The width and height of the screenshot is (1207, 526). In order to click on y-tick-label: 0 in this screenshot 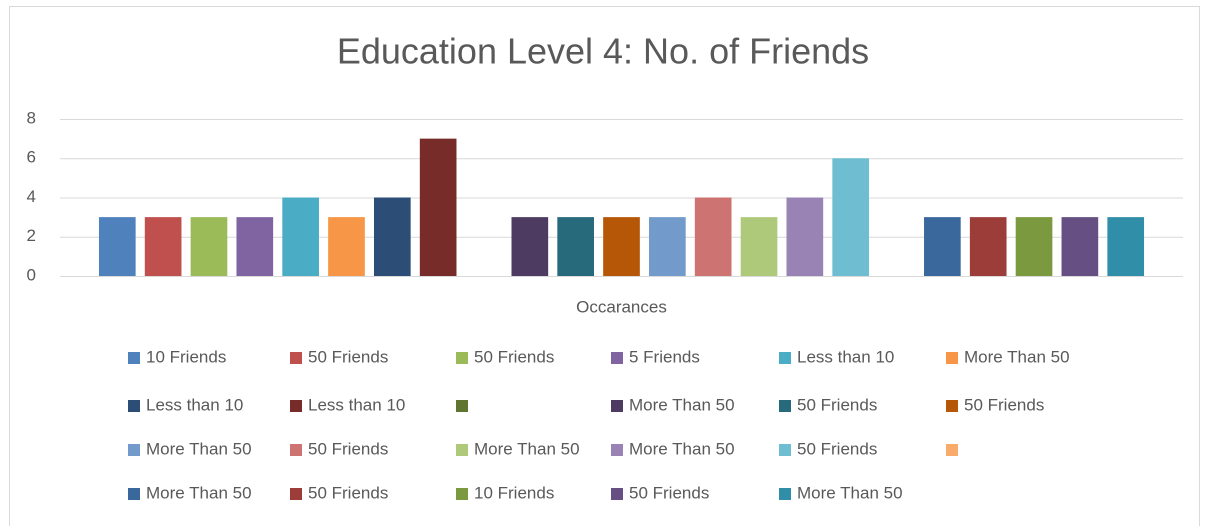, I will do `click(31, 274)`.